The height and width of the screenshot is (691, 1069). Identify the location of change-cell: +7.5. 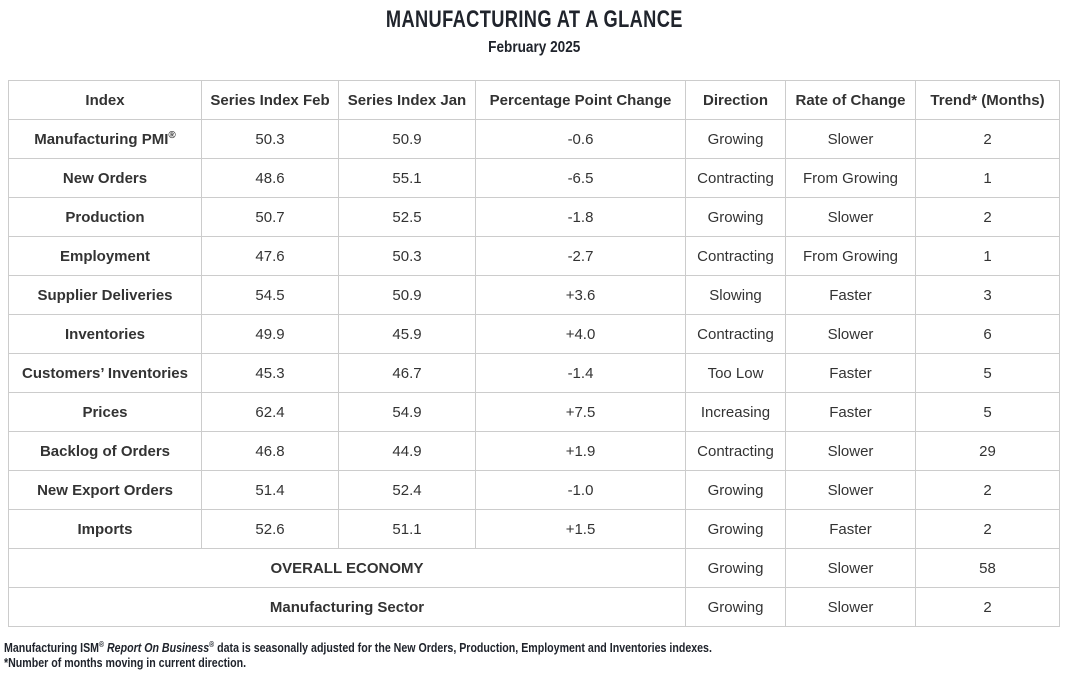
(580, 412).